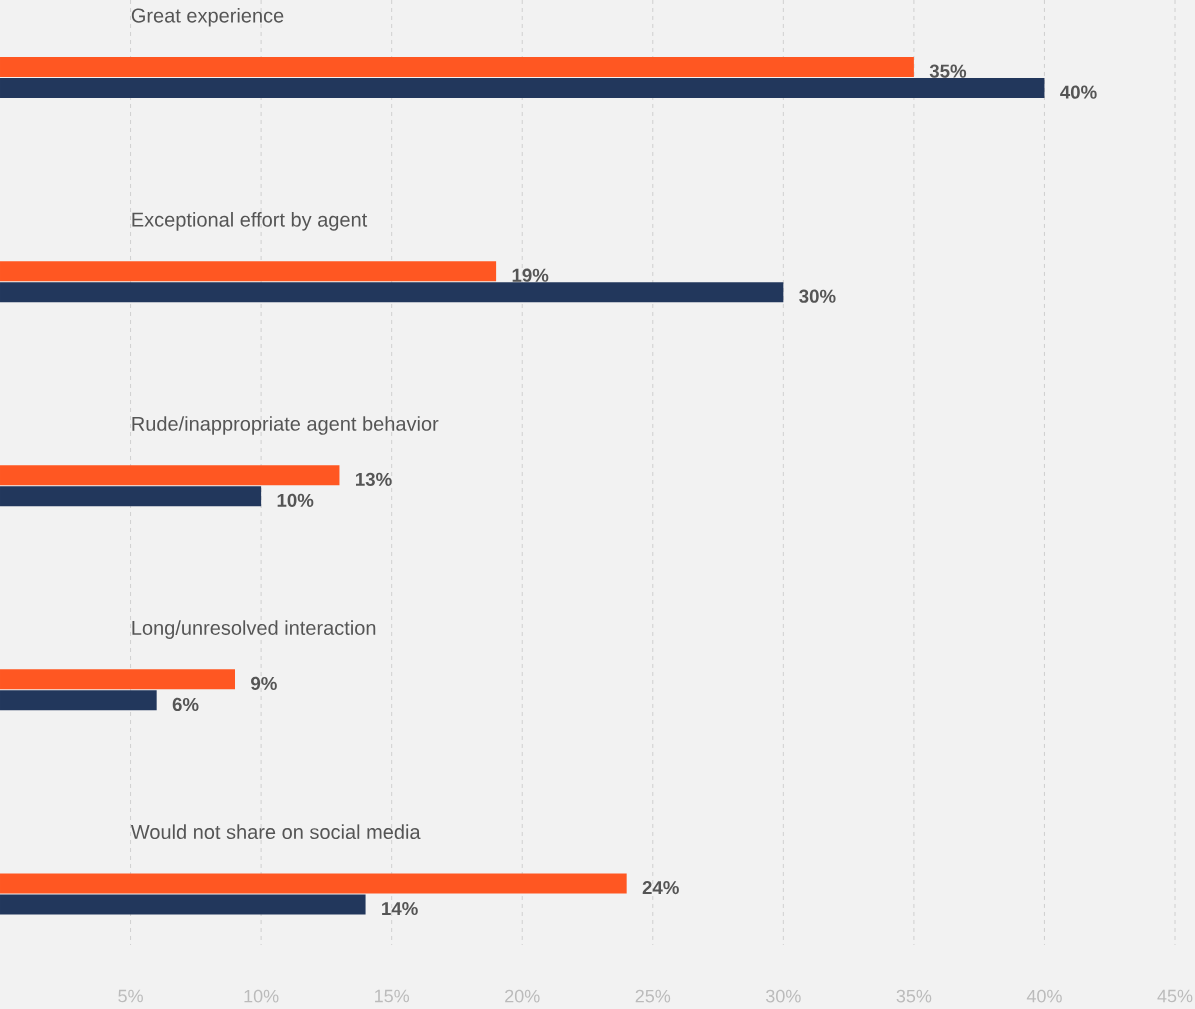 Image resolution: width=1195 pixels, height=1009 pixels. I want to click on data-label: 14%, so click(400, 908).